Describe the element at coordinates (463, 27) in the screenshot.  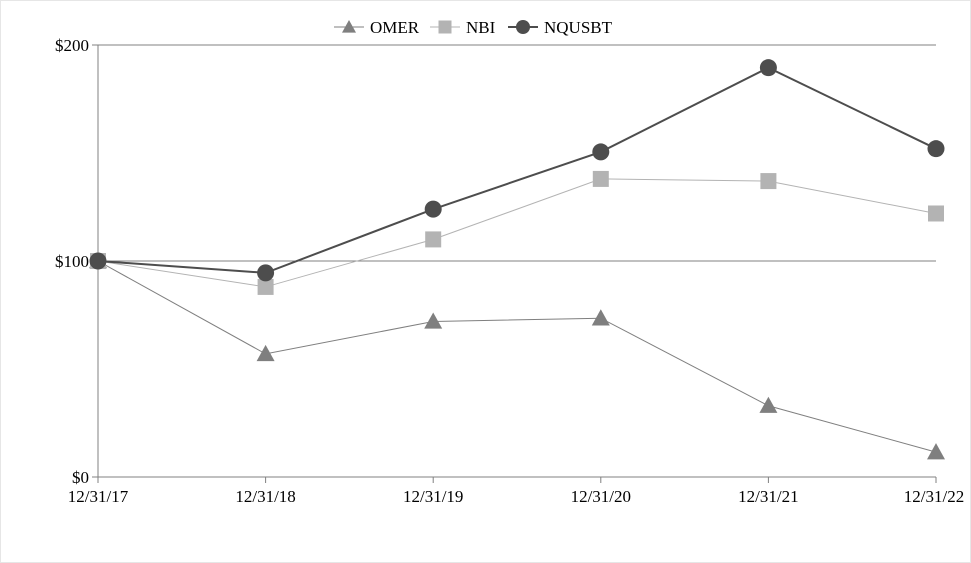
I see `legend-item-nbi: NBI` at that location.